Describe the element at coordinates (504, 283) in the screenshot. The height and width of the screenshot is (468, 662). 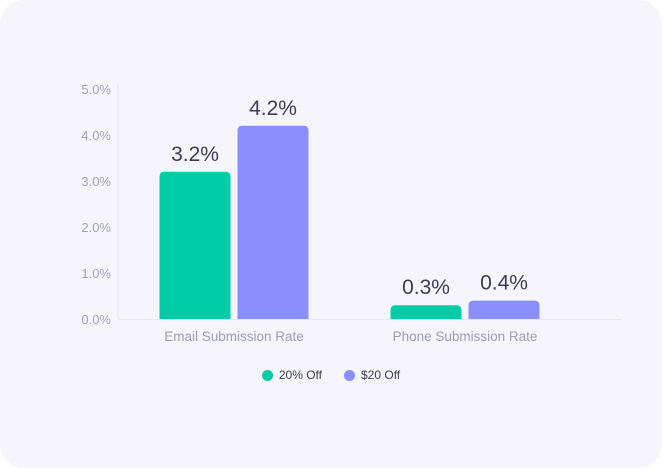
I see `data-label: 0.4%` at that location.